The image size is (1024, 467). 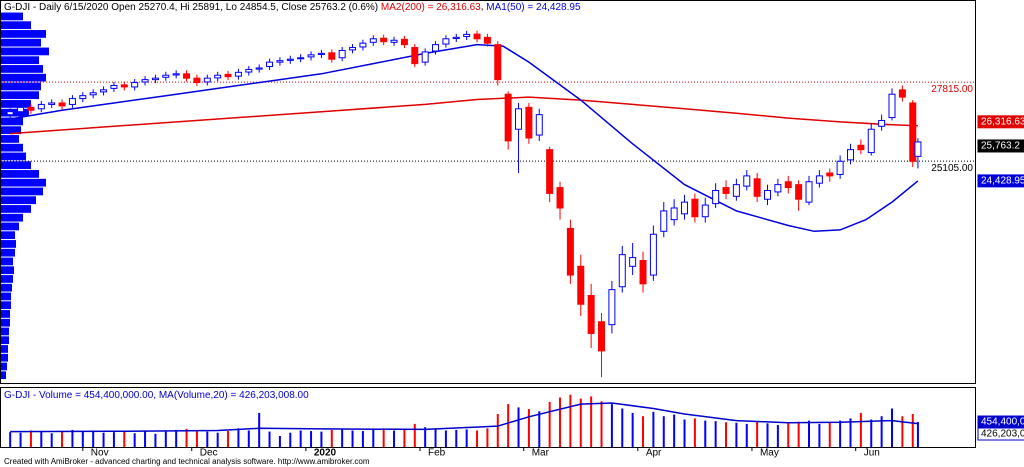 What do you see at coordinates (437, 453) in the screenshot?
I see `x-tick-label: Feb` at bounding box center [437, 453].